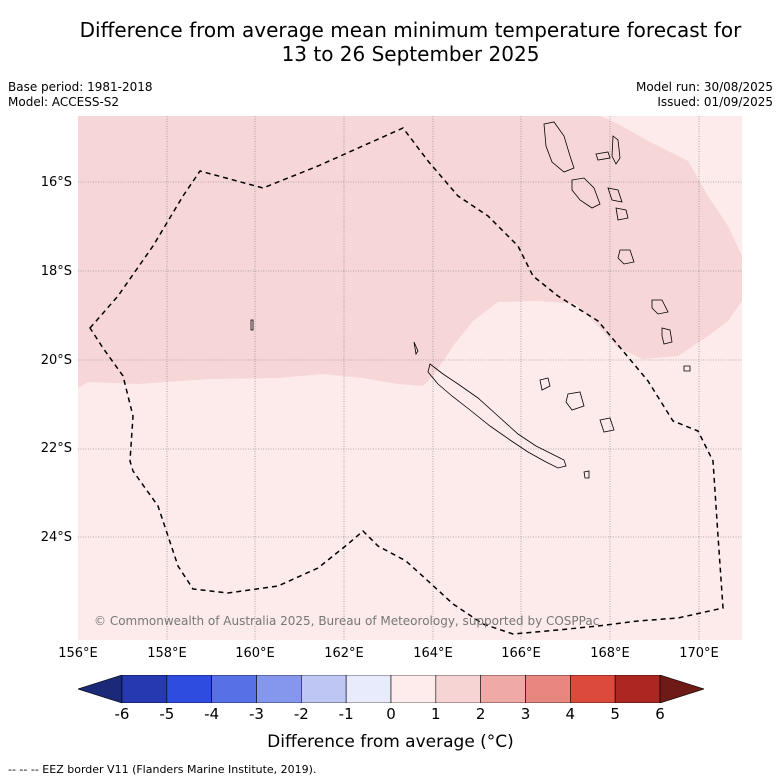 The image size is (781, 781). I want to click on lat-label-18s: 18°S, so click(56, 271).